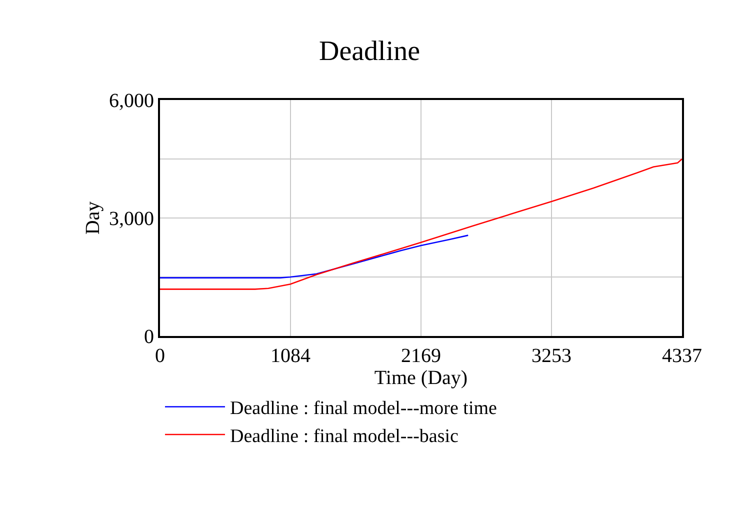 The image size is (739, 506). I want to click on legend-label: Deadline : final model---more time, so click(363, 409).